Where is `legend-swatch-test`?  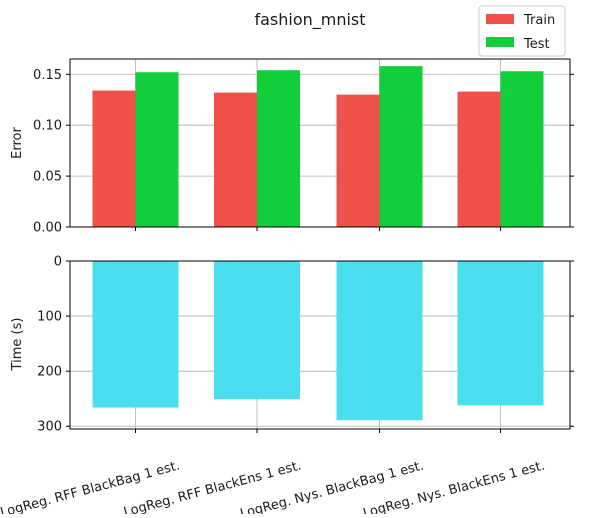
legend-swatch-test is located at coordinates (500, 42).